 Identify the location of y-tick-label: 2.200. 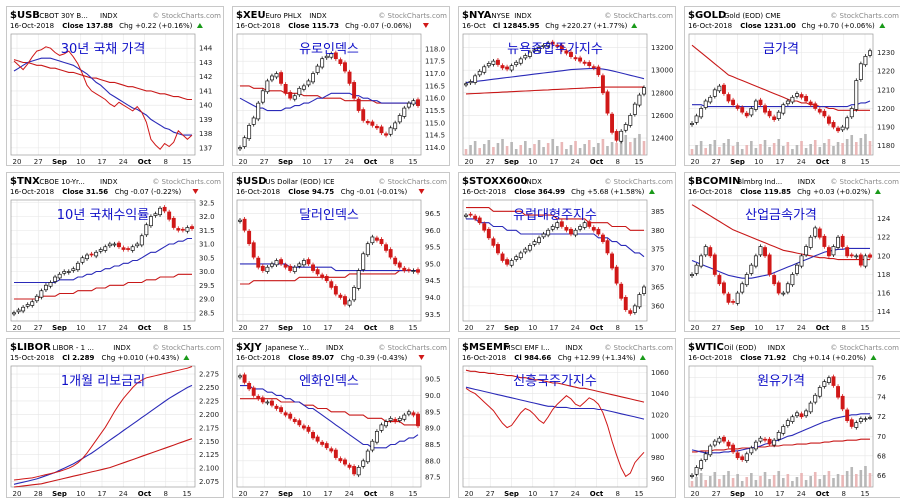
(209, 415).